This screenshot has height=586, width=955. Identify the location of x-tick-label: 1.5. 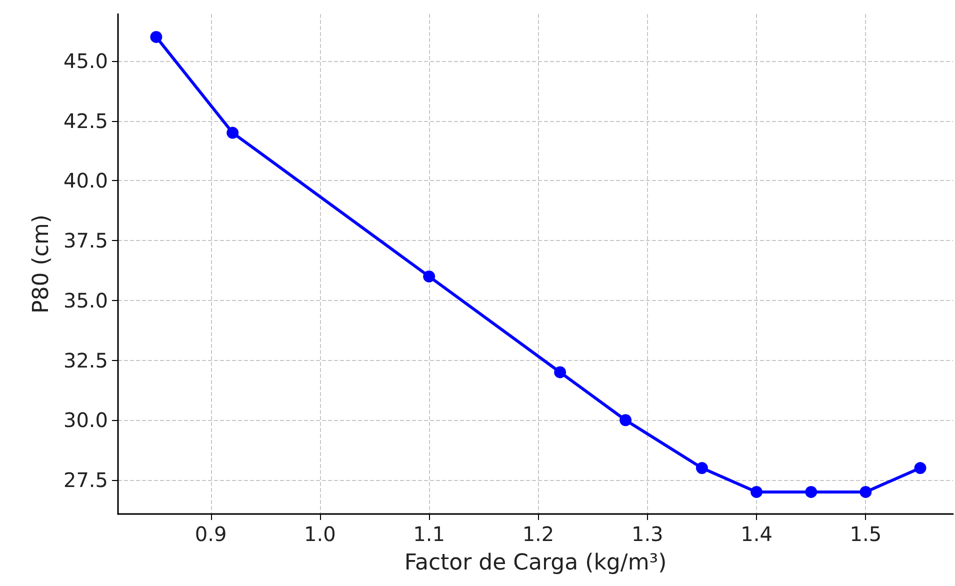
(866, 534).